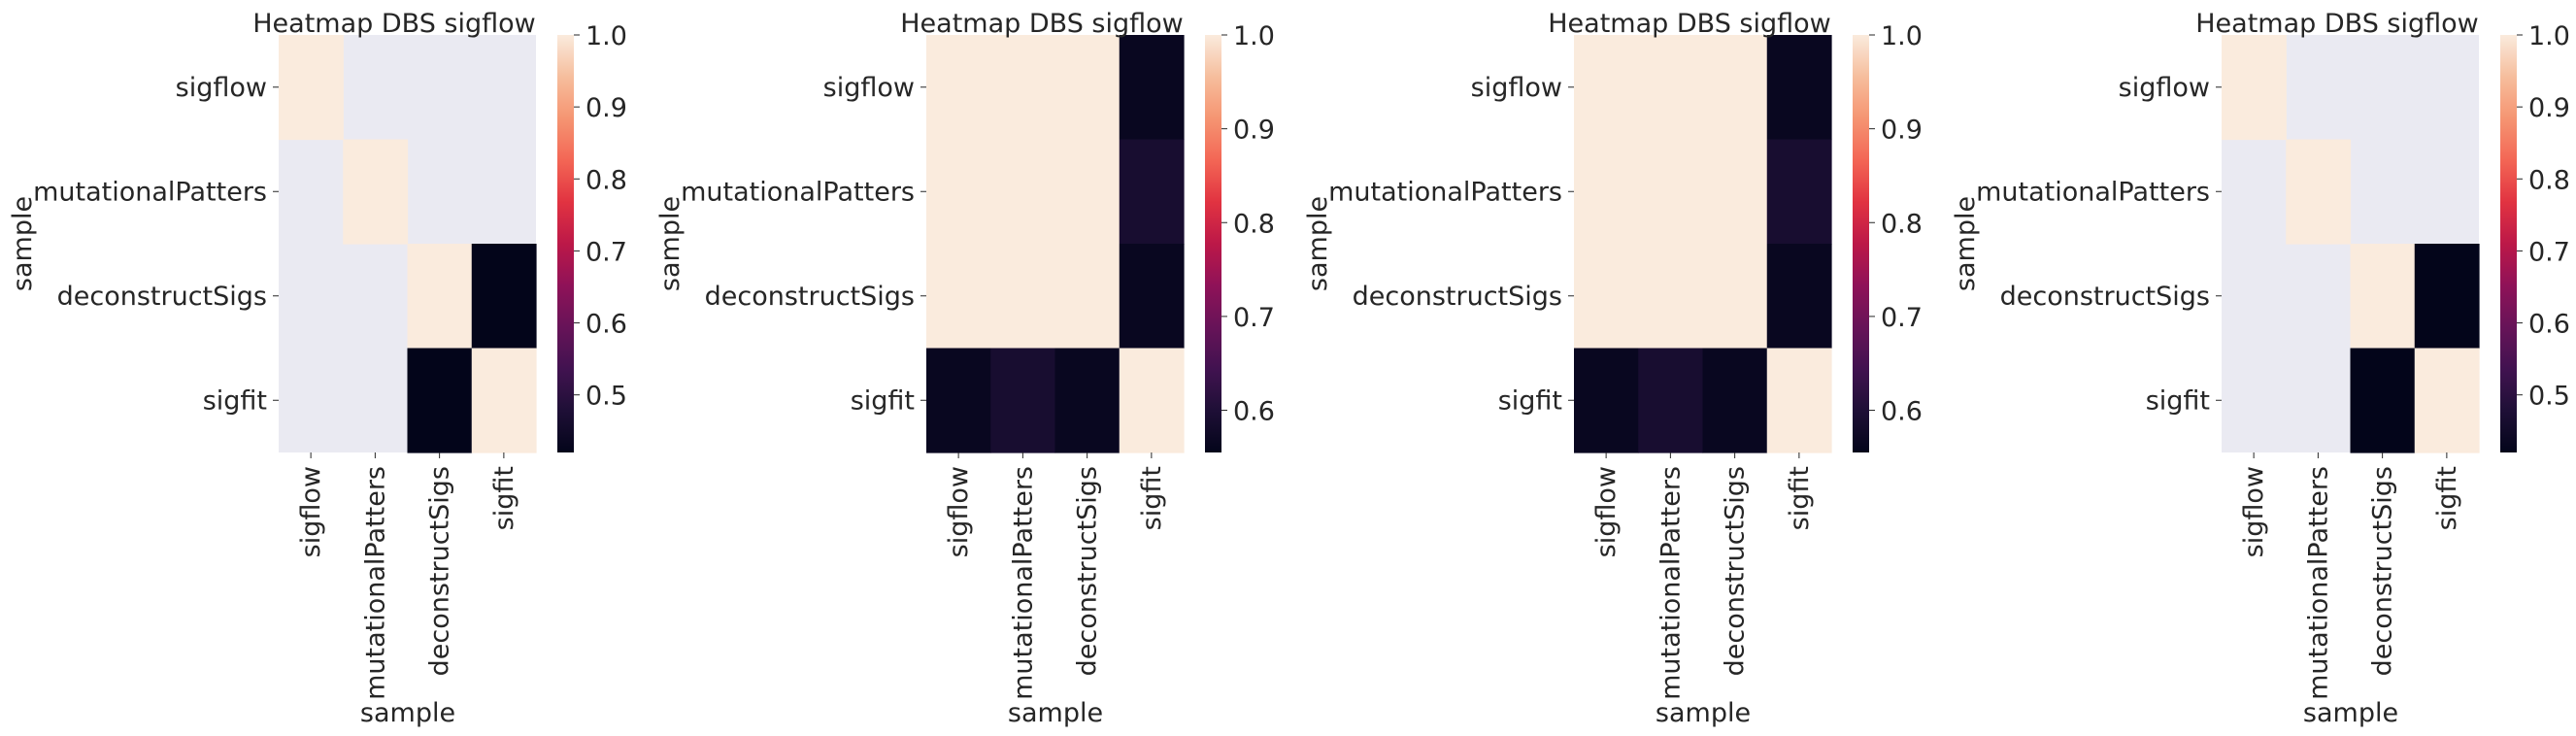 This screenshot has width=2576, height=736. What do you see at coordinates (1799, 88) in the screenshot?
I see `heatmap-cell-r1-c4` at bounding box center [1799, 88].